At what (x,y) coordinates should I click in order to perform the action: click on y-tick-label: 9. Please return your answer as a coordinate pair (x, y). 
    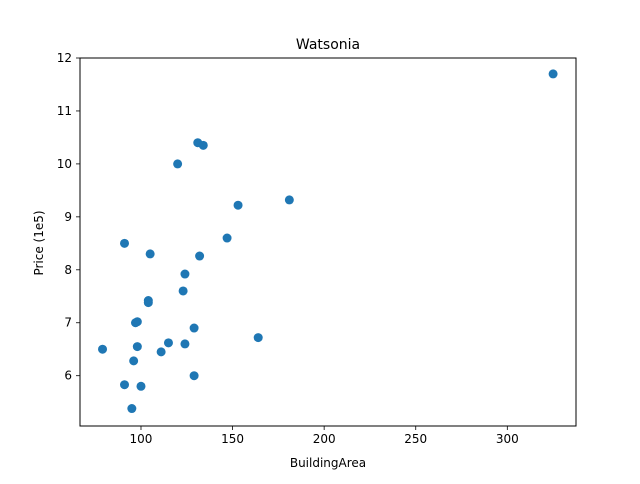
    Looking at the image, I should click on (68, 217).